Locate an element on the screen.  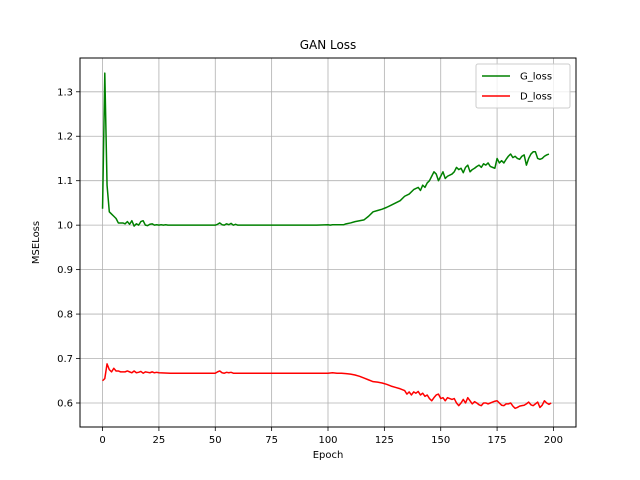
x-axis-ticks: 0 25 50 75 100 125 150 175 200 is located at coordinates (331, 436).